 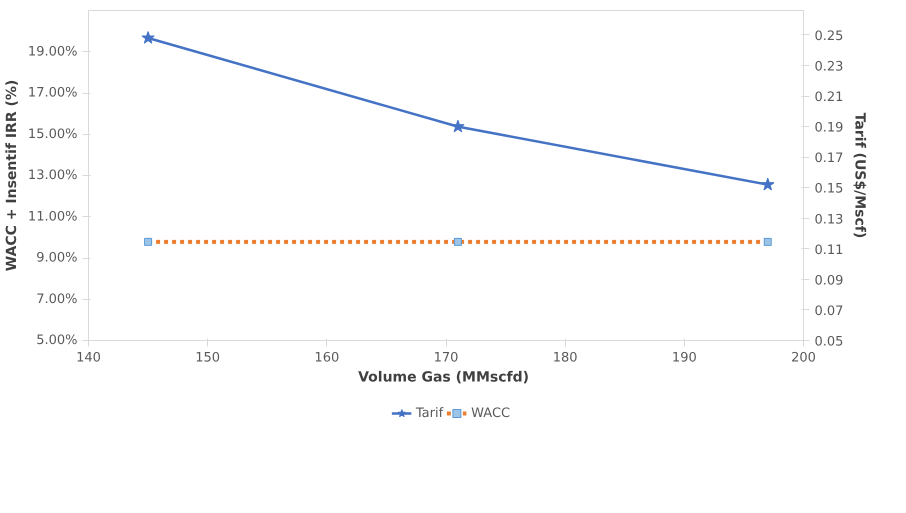 What do you see at coordinates (829, 36) in the screenshot?
I see `y2-tick-label: 0.25` at bounding box center [829, 36].